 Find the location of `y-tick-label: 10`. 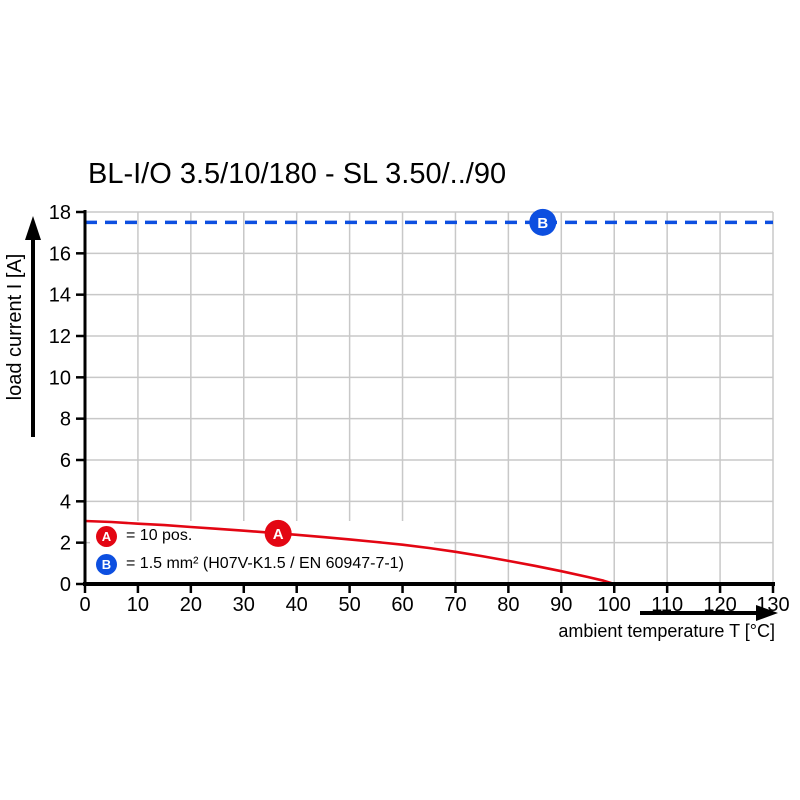

y-tick-label: 10 is located at coordinates (60, 378).